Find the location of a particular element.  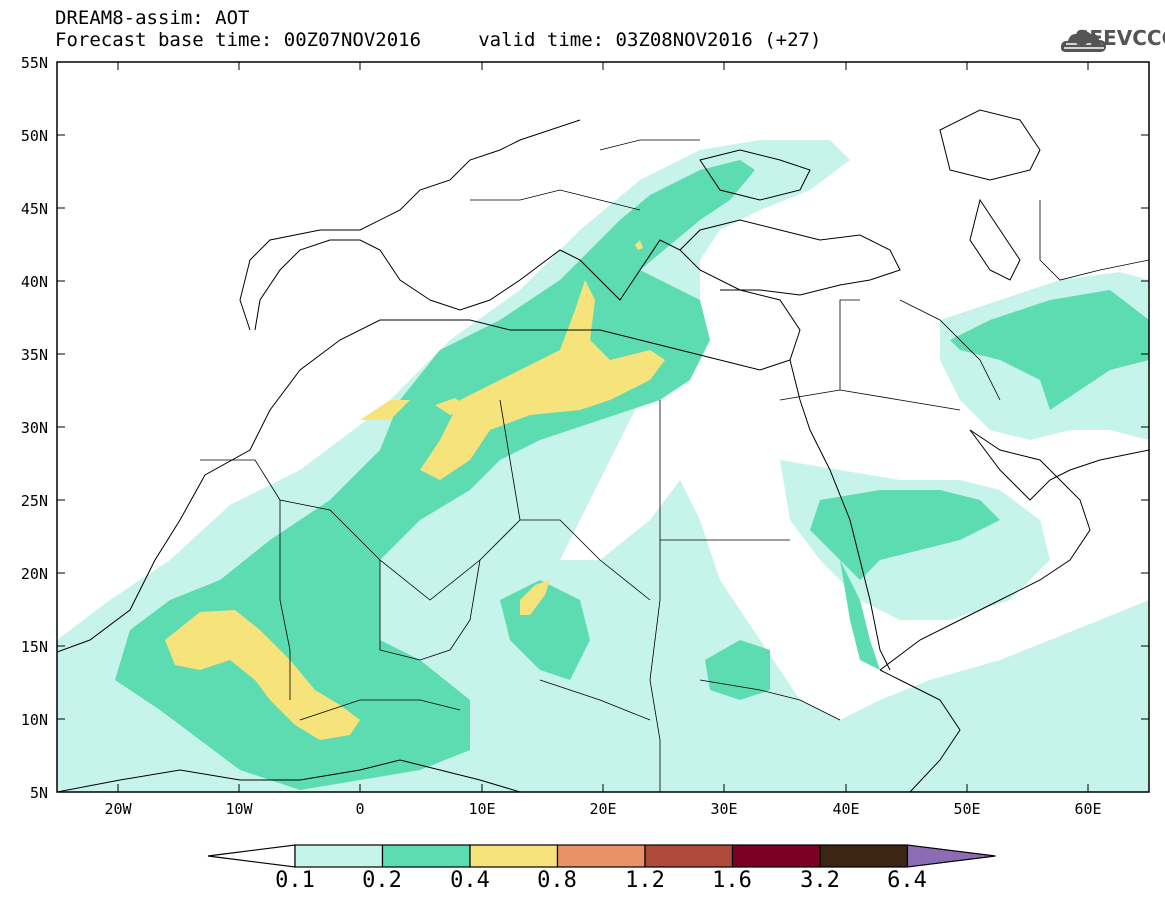

lon-label: 40E is located at coordinates (846, 809).